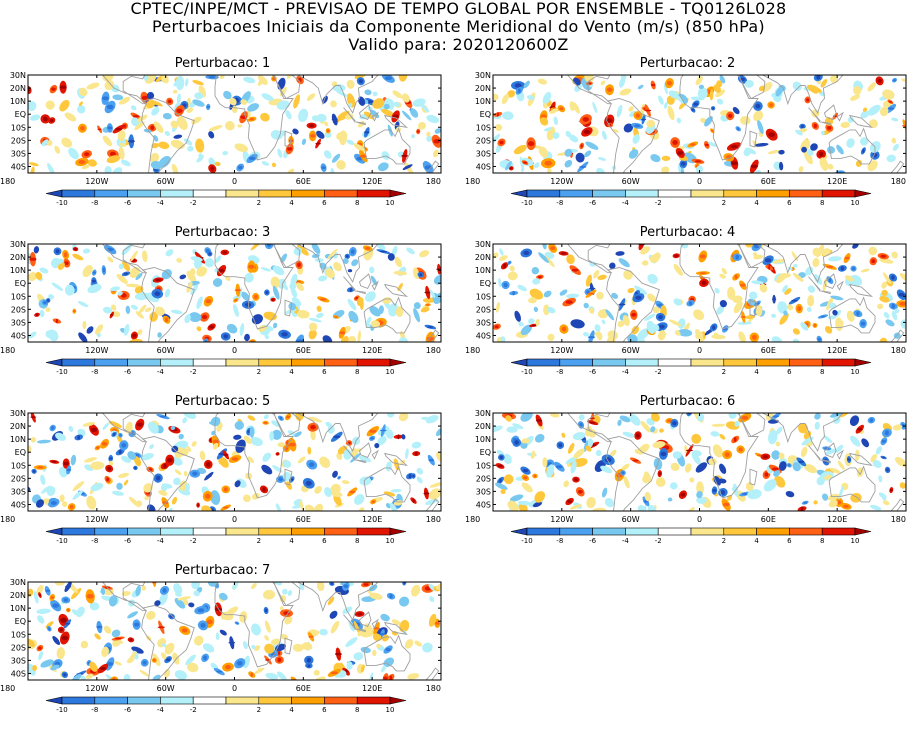 The image size is (917, 734). I want to click on lon-label: 60W, so click(166, 688).